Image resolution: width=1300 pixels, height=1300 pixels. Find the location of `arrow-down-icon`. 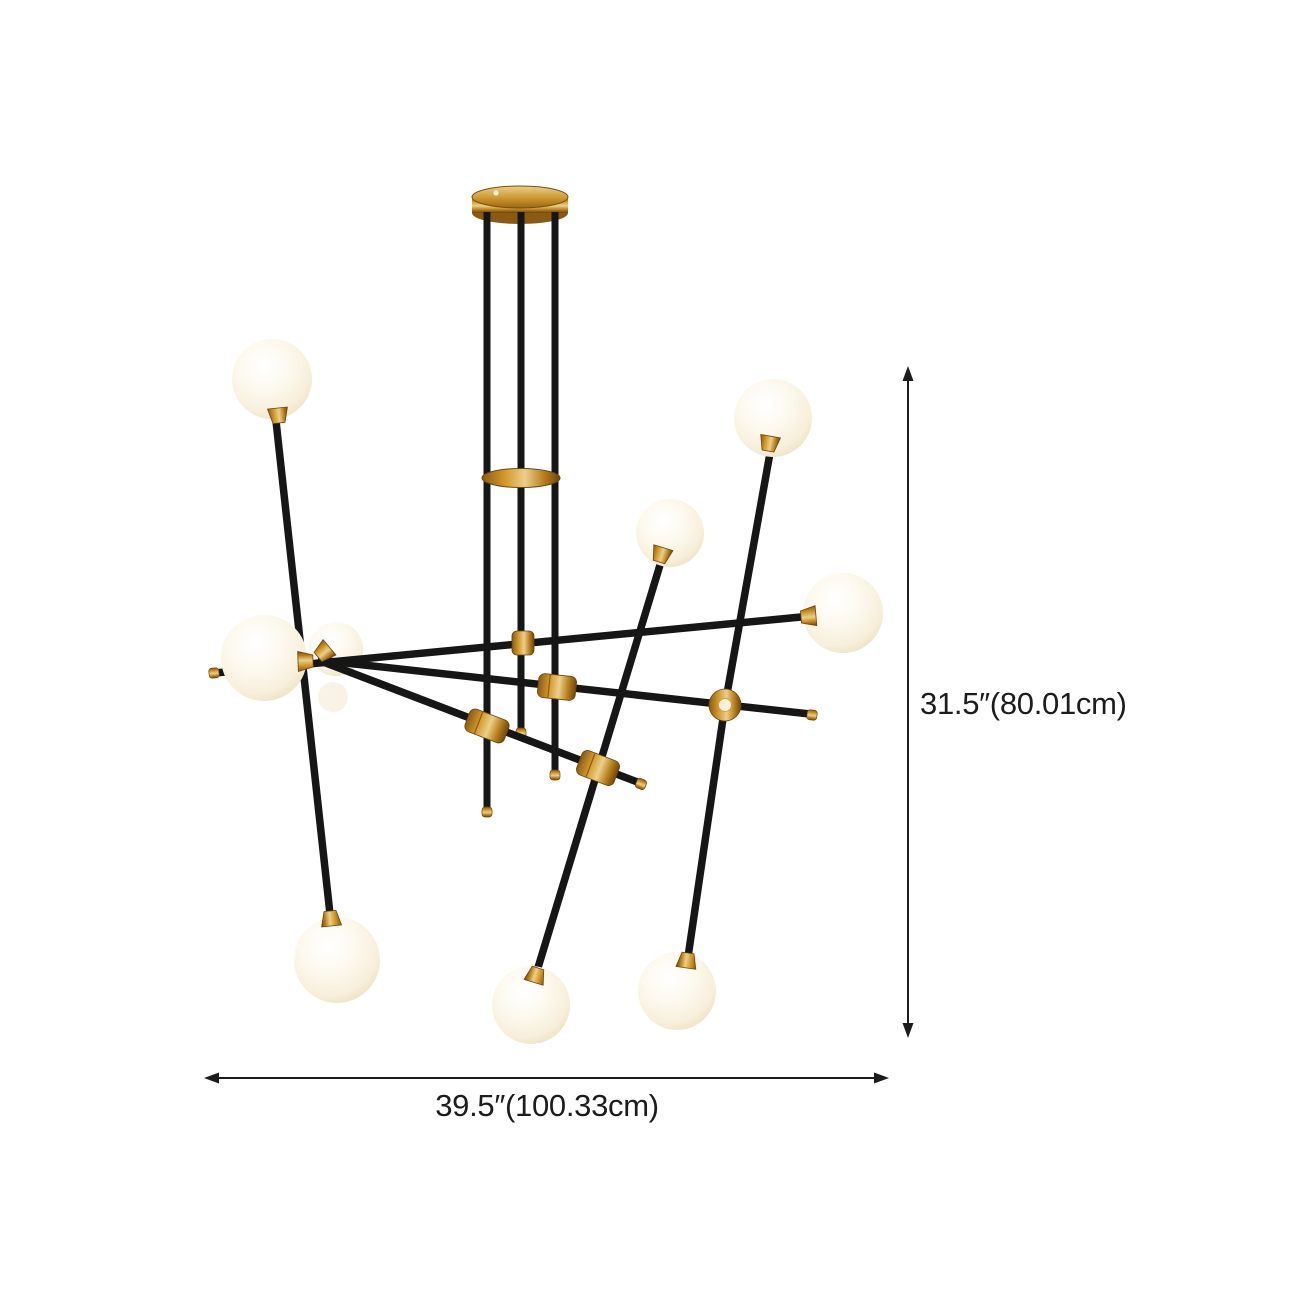

arrow-down-icon is located at coordinates (908, 1030).